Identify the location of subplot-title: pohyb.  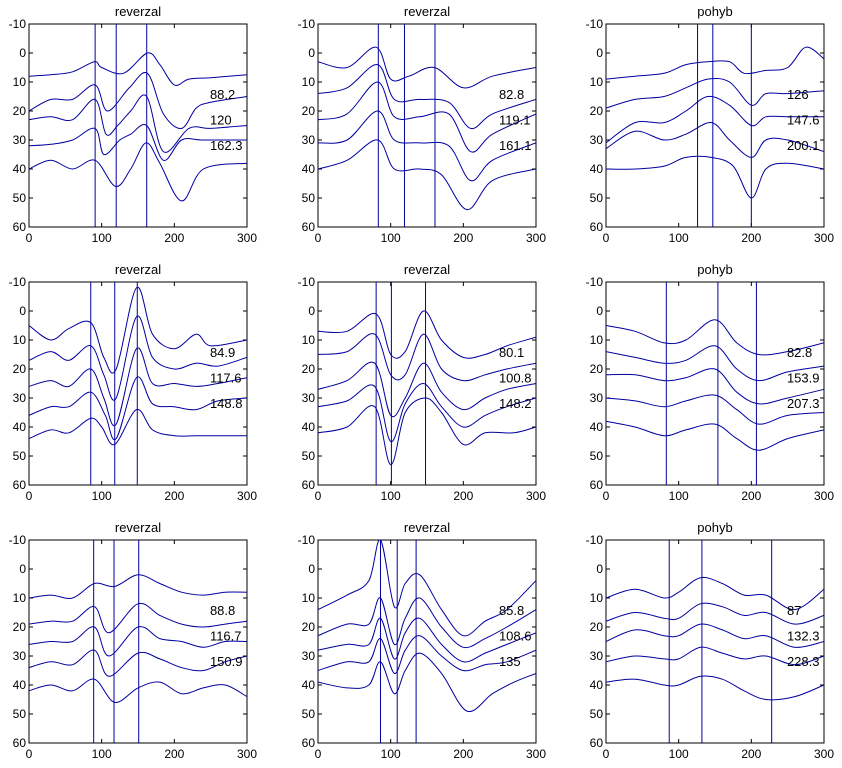
(714, 11).